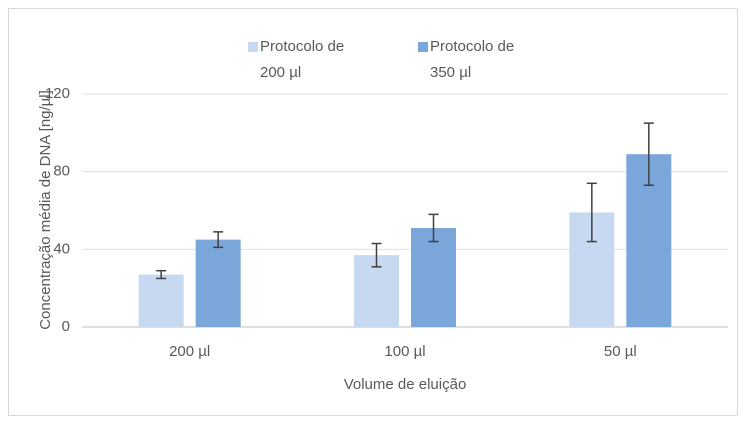 The image size is (746, 424). What do you see at coordinates (57, 93) in the screenshot?
I see `y-tick-label: 120` at bounding box center [57, 93].